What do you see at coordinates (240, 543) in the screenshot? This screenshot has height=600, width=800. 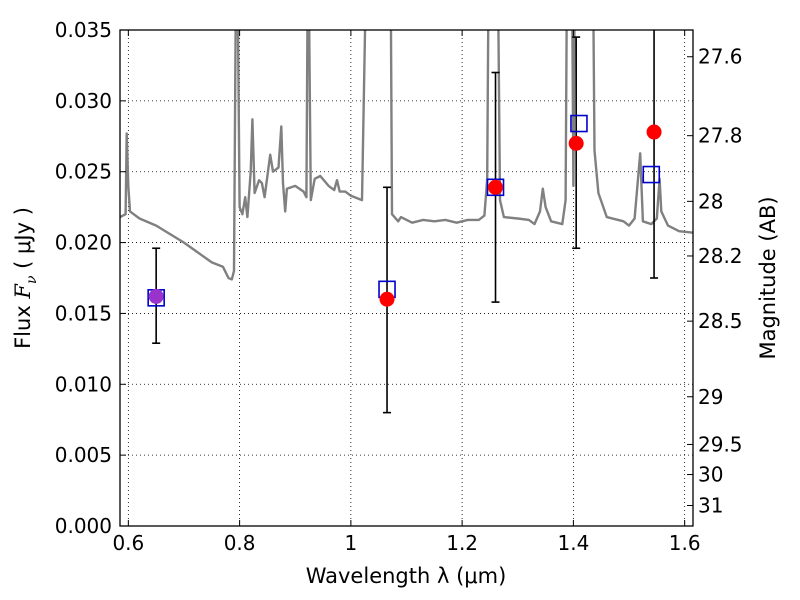 I see `x-tick-label: 0.8` at bounding box center [240, 543].